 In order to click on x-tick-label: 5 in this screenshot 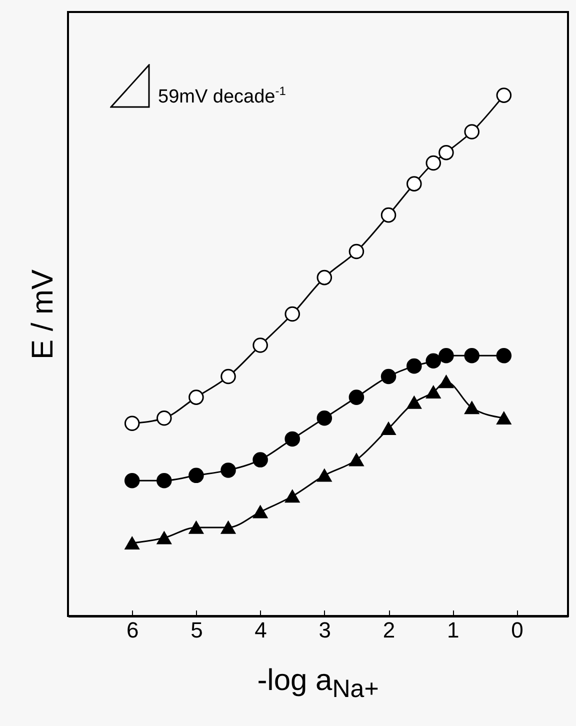, I will do `click(196, 630)`.